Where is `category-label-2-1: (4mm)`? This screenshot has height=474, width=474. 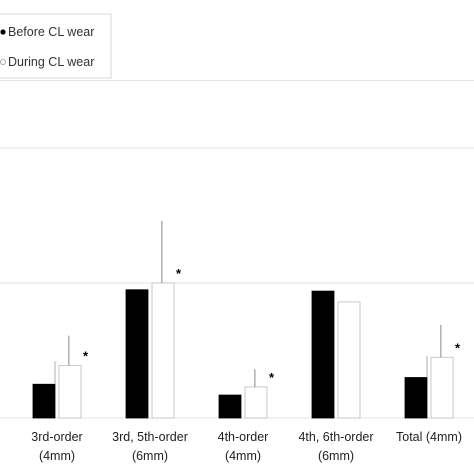 category-label-2-1: (4mm) is located at coordinates (243, 456).